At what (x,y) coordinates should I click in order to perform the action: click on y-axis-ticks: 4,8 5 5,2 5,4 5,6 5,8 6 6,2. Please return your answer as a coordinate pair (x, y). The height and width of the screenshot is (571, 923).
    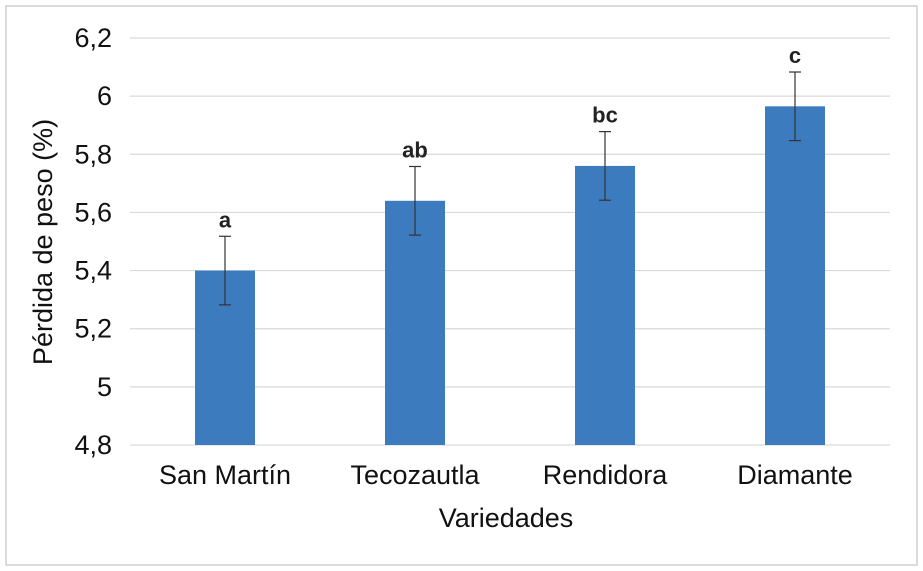
    Looking at the image, I should click on (93, 241).